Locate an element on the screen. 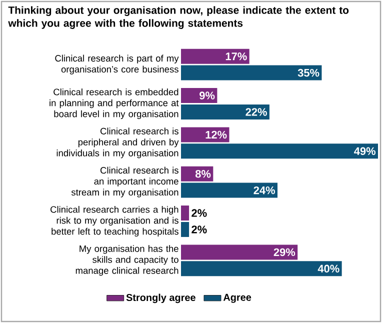 This screenshot has width=382, height=323. data-label: 29% is located at coordinates (285, 252).